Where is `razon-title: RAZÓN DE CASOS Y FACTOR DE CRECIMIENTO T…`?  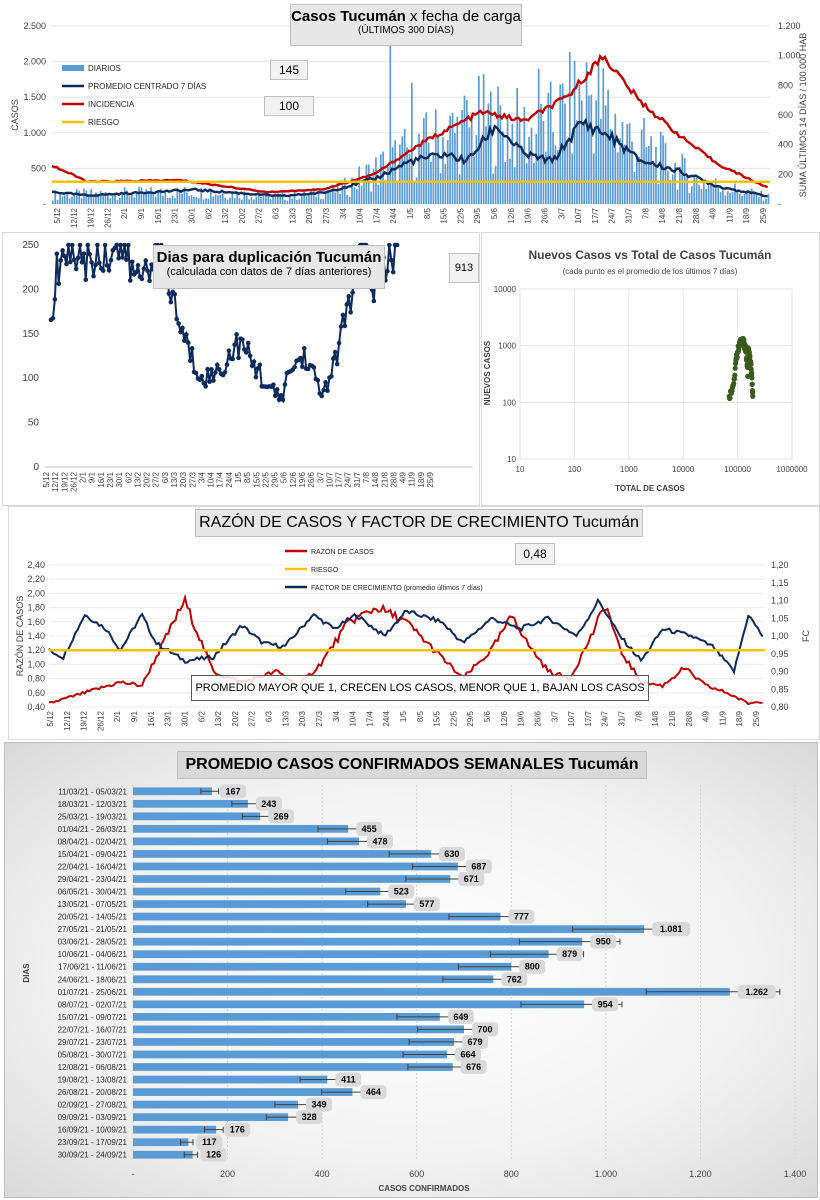 razon-title: RAZÓN DE CASOS Y FACTOR DE CRECIMIENTO T… is located at coordinates (419, 522).